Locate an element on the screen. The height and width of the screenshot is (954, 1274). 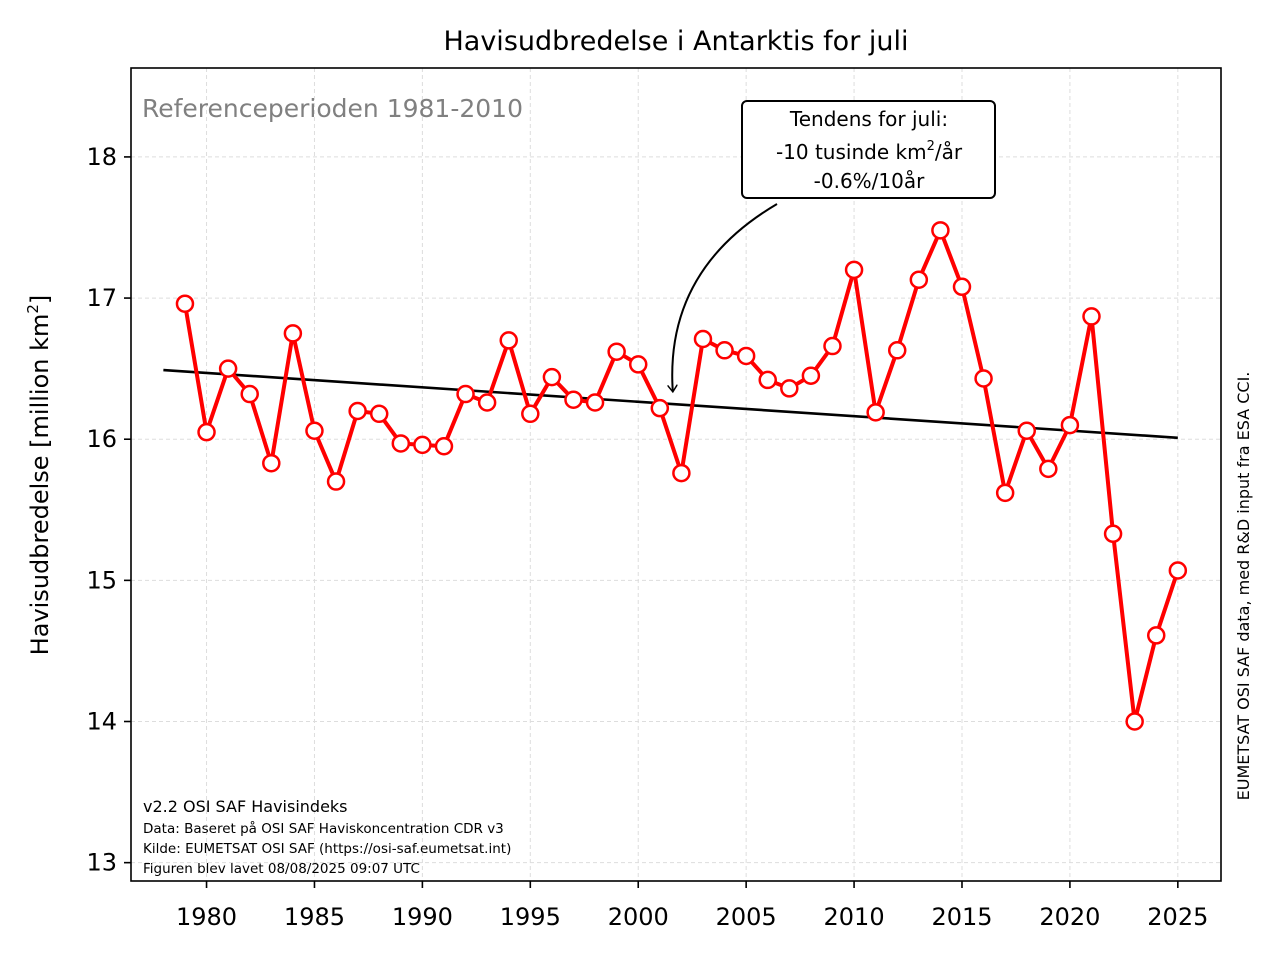
y-axis-label: Havisudbredelse [million km2] is located at coordinates (39, 475).